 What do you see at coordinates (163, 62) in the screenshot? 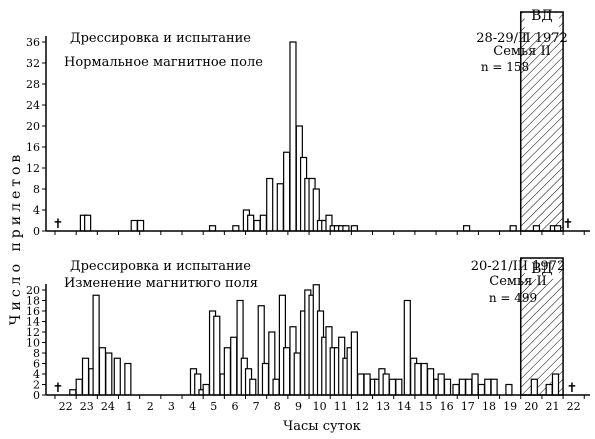
I see `top-subtitle: Нормальное магнитное поле` at bounding box center [163, 62].